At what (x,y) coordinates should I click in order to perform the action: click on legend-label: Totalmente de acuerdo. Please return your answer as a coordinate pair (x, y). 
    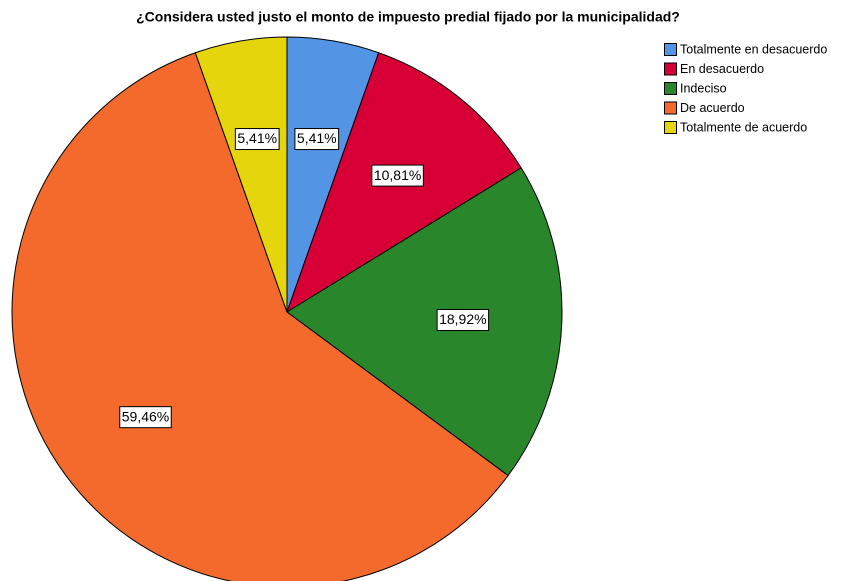
    Looking at the image, I should click on (743, 127).